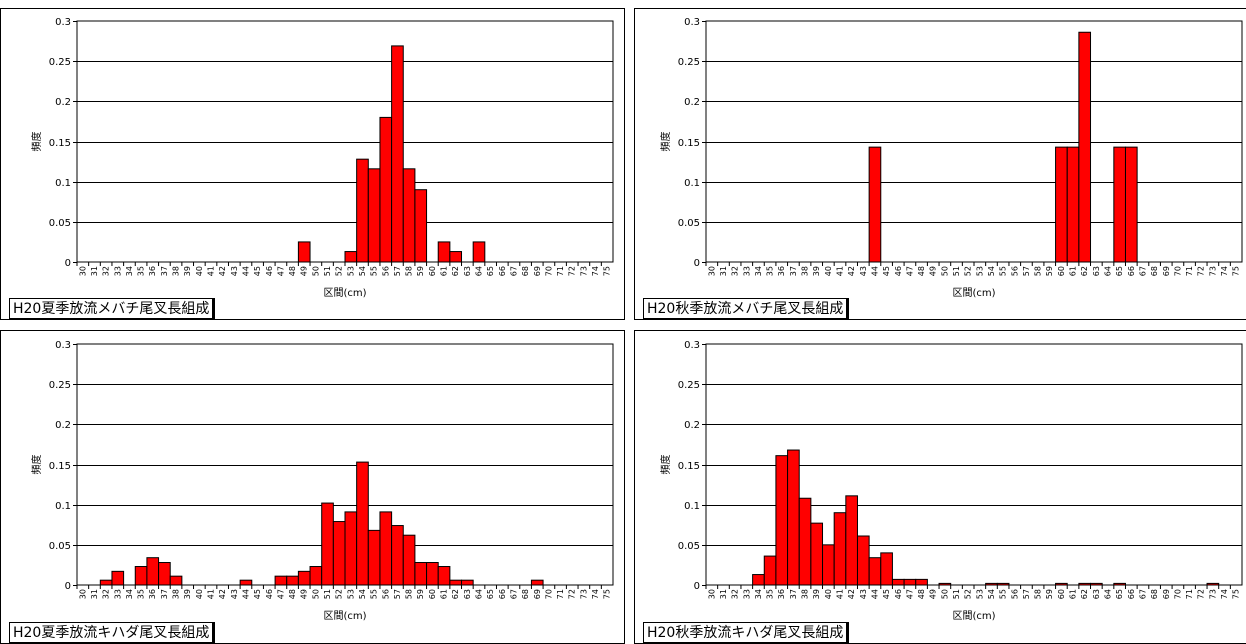 The height and width of the screenshot is (644, 1246). What do you see at coordinates (560, 594) in the screenshot?
I see `x-tick-label: 71` at bounding box center [560, 594].